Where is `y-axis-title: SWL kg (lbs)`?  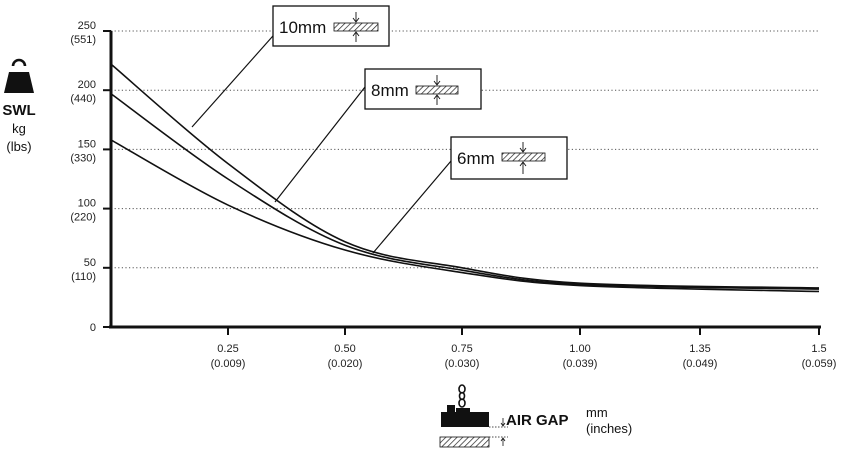 y-axis-title: SWL kg (lbs) is located at coordinates (19, 106).